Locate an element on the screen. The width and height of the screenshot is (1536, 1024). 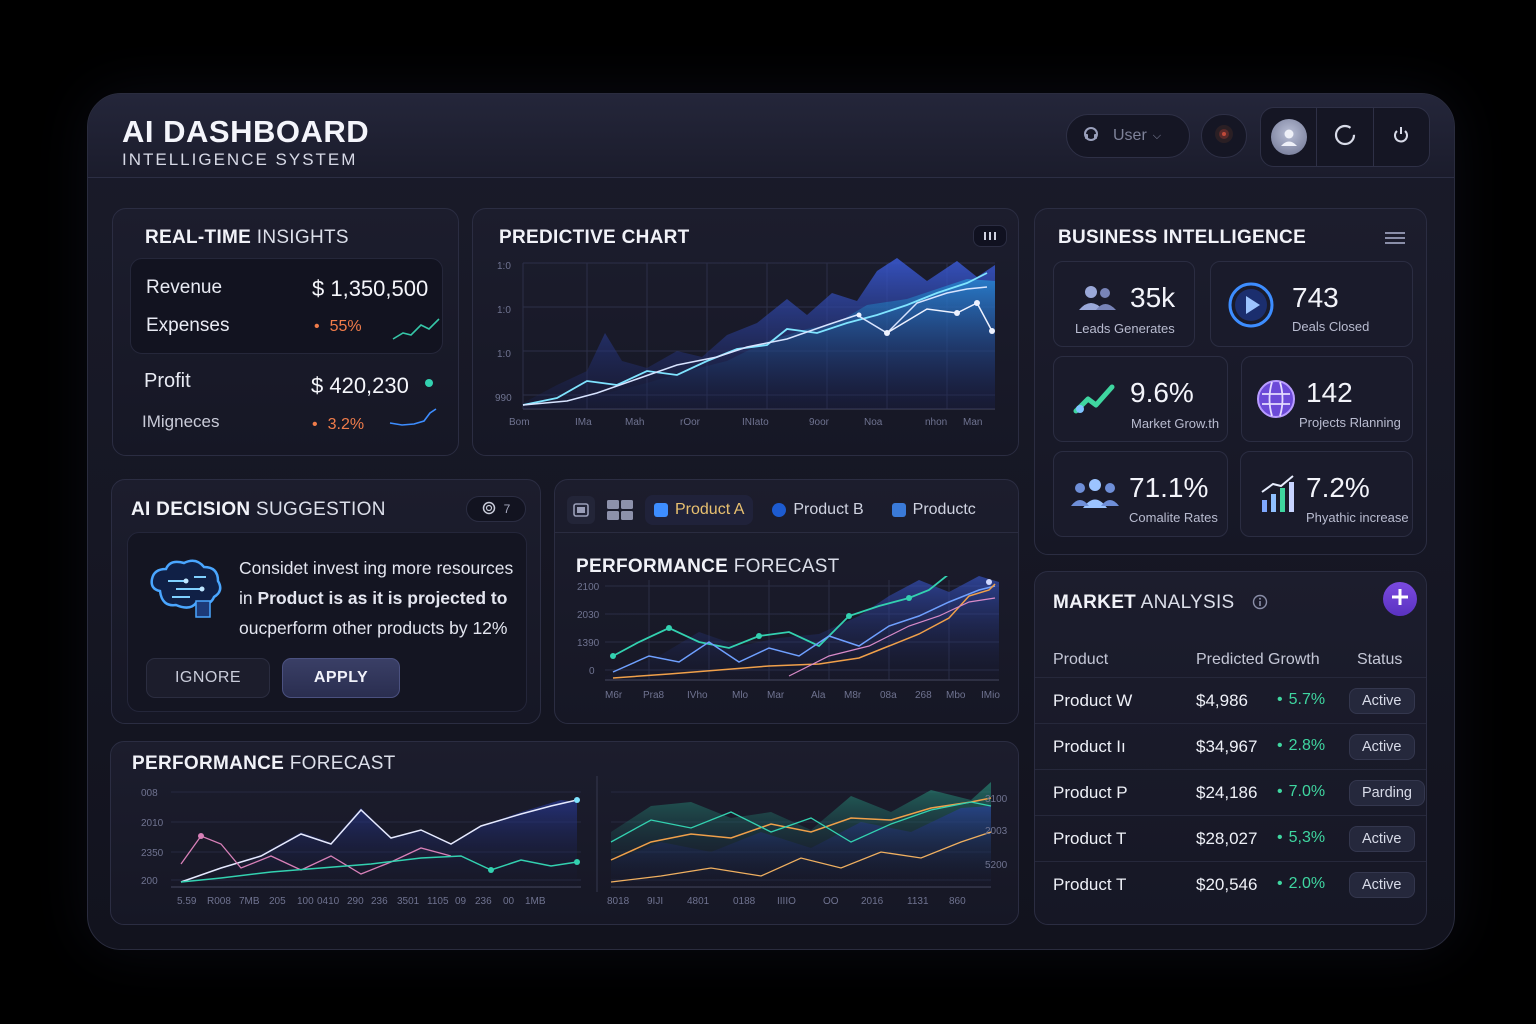
svg-text: 205 is located at coordinates (277, 901).